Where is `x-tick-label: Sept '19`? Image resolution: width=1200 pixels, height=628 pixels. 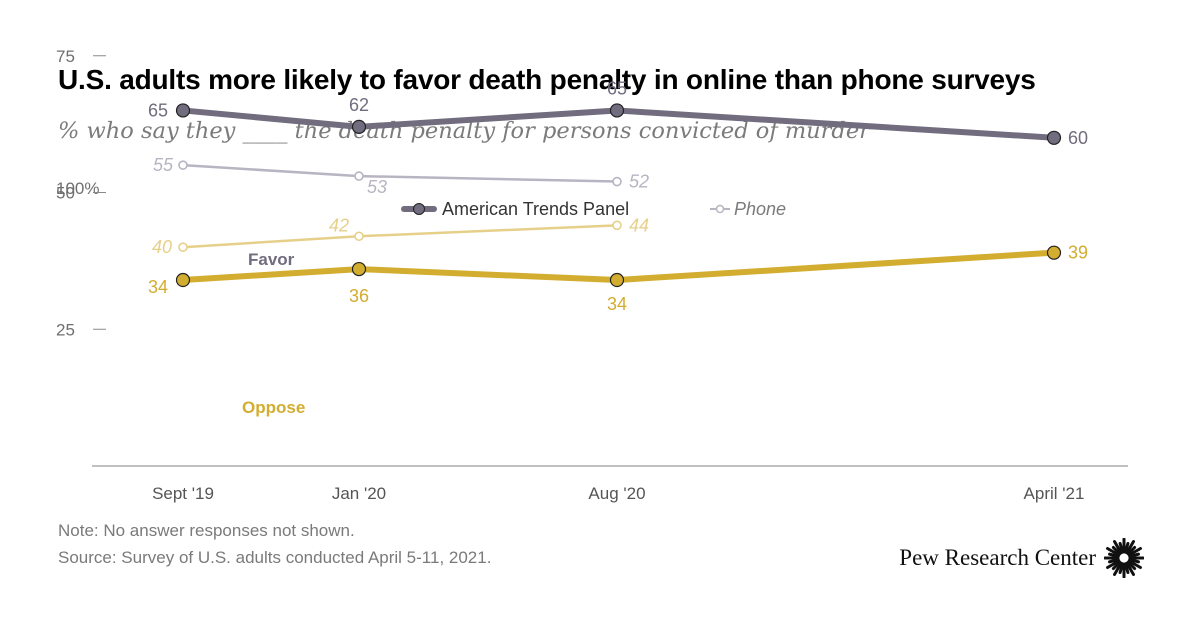 x-tick-label: Sept '19 is located at coordinates (183, 493).